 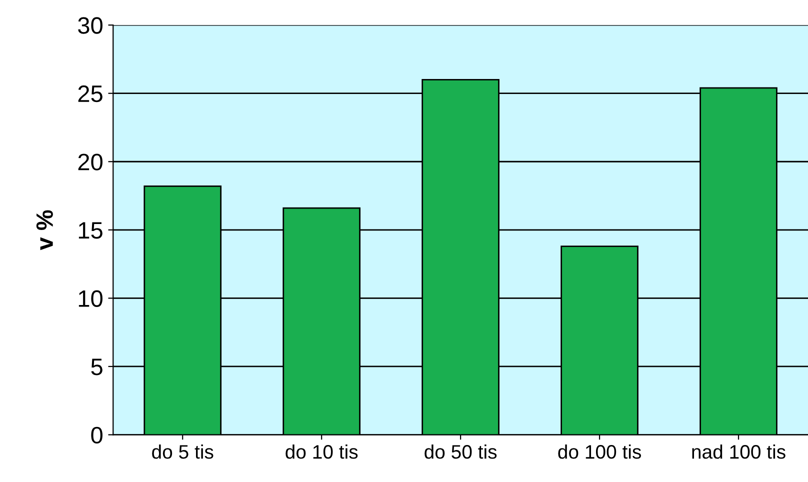 I want to click on y-axis-title: v %, so click(x=44, y=230).